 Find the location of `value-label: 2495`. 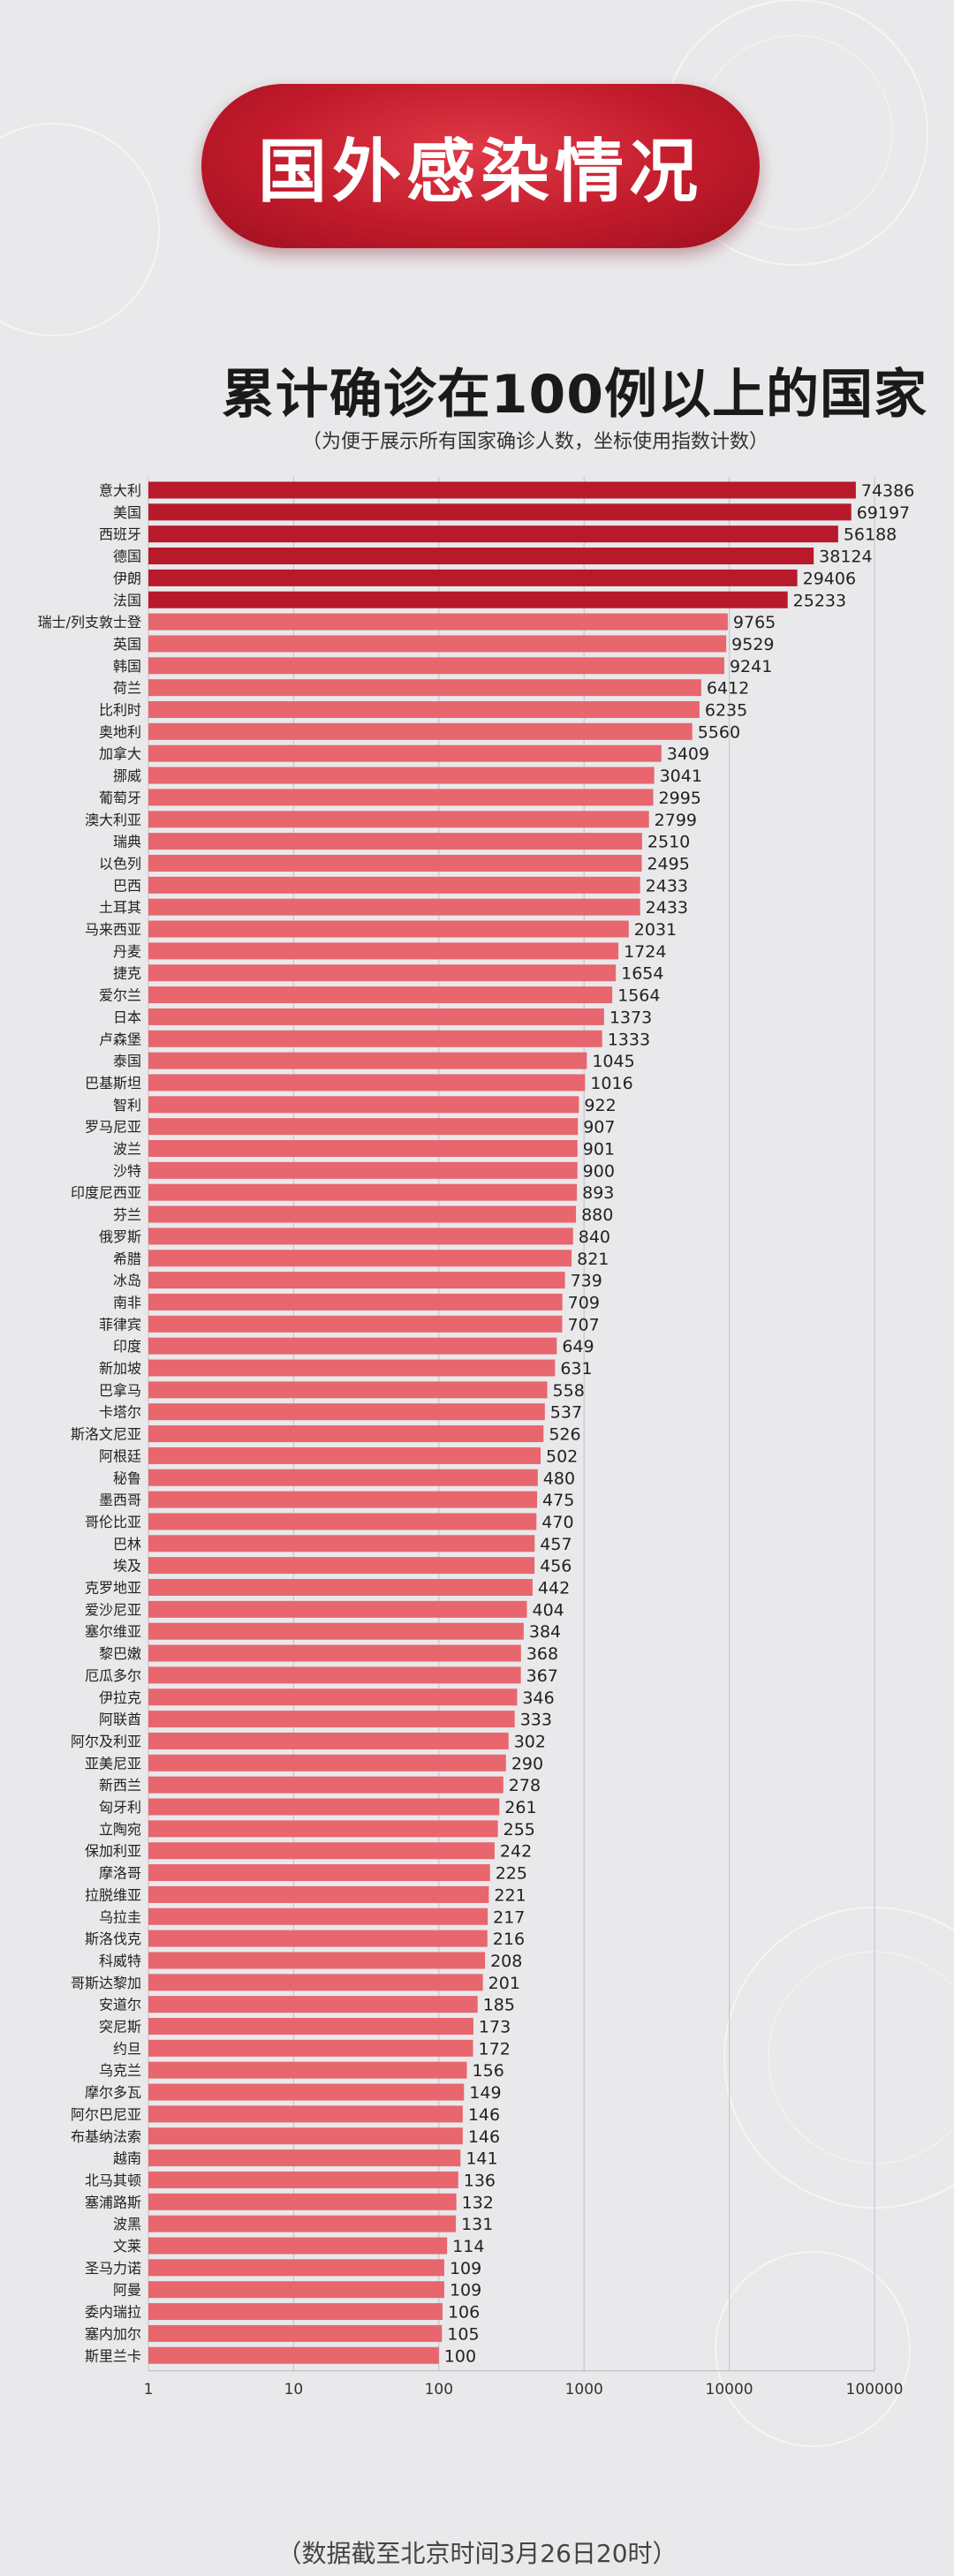

value-label: 2495 is located at coordinates (668, 863).